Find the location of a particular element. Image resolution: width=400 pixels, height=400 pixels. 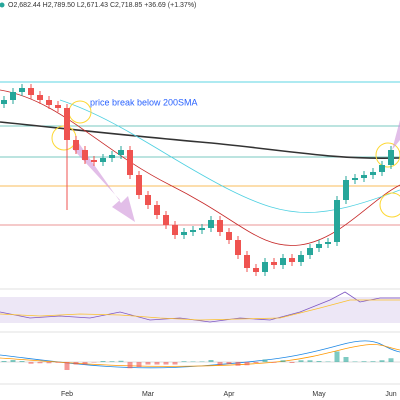

rsi-line is located at coordinates (200, 307).